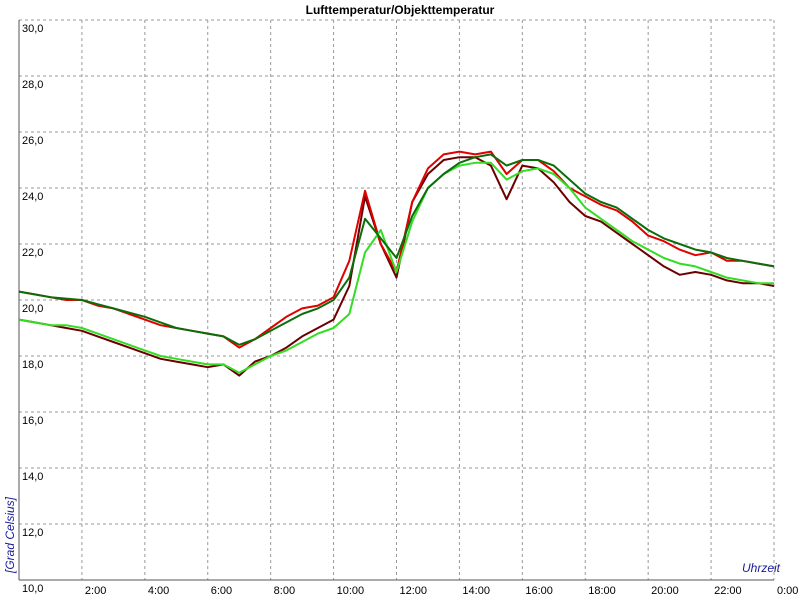 This screenshot has width=800, height=600. I want to click on x-tick-label: 6:00, so click(221, 591).